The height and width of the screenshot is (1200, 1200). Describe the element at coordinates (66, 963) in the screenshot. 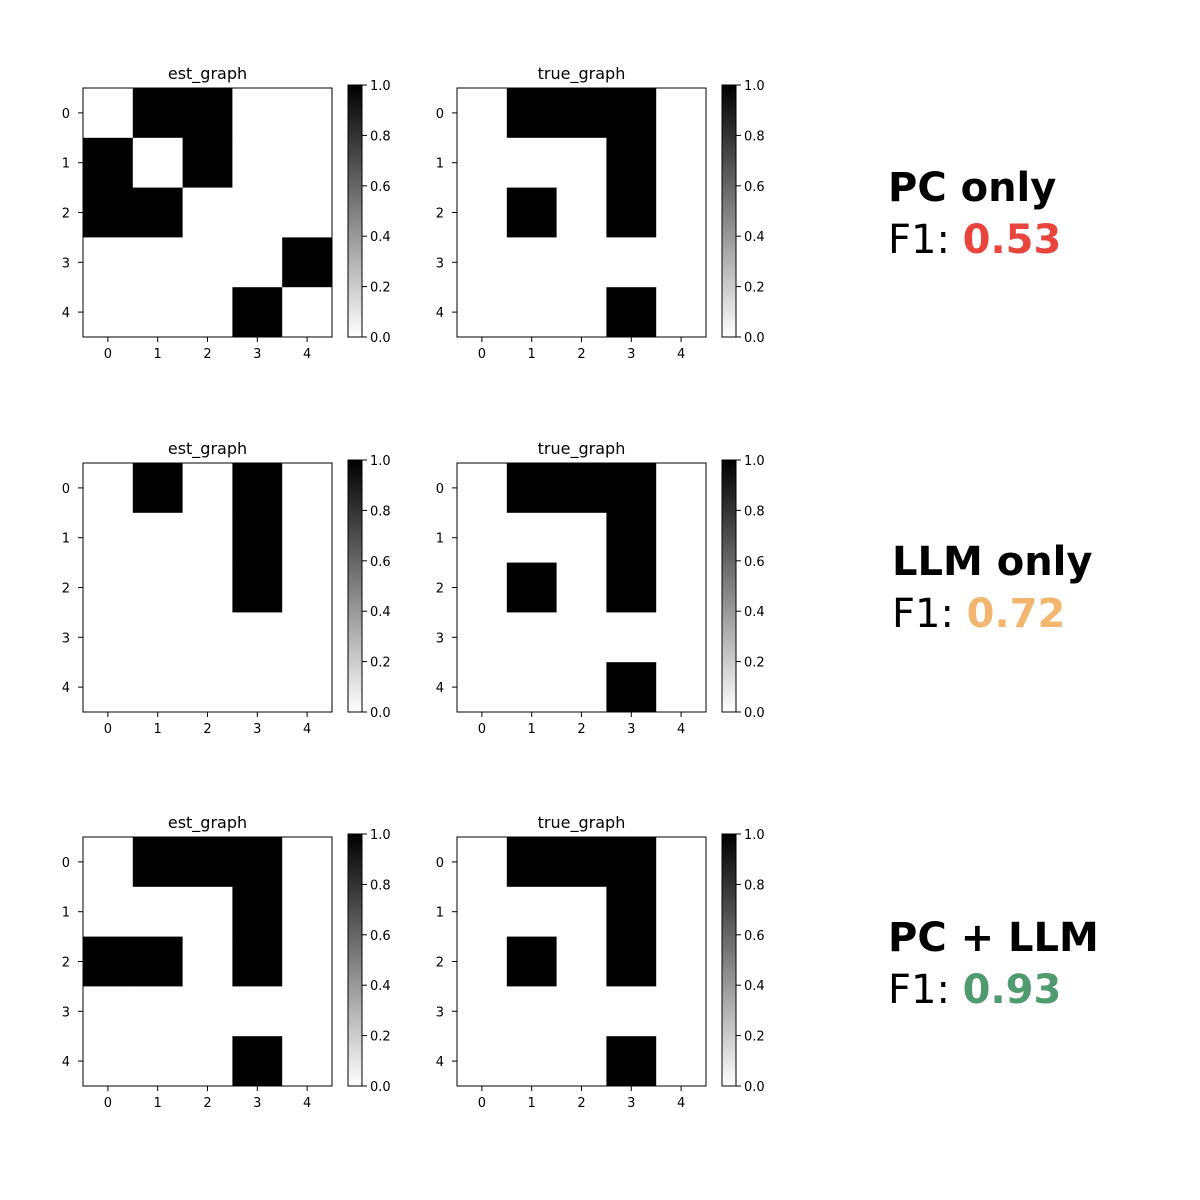

I see `y-tick-label: 2` at that location.